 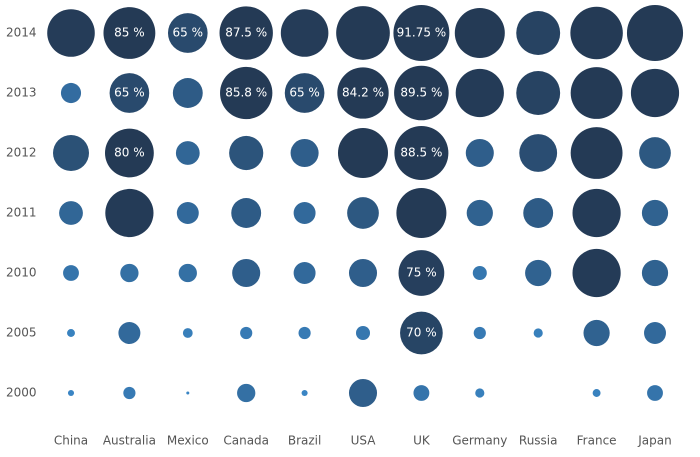 I want to click on x-tick-label: Australia, so click(x=129, y=441).